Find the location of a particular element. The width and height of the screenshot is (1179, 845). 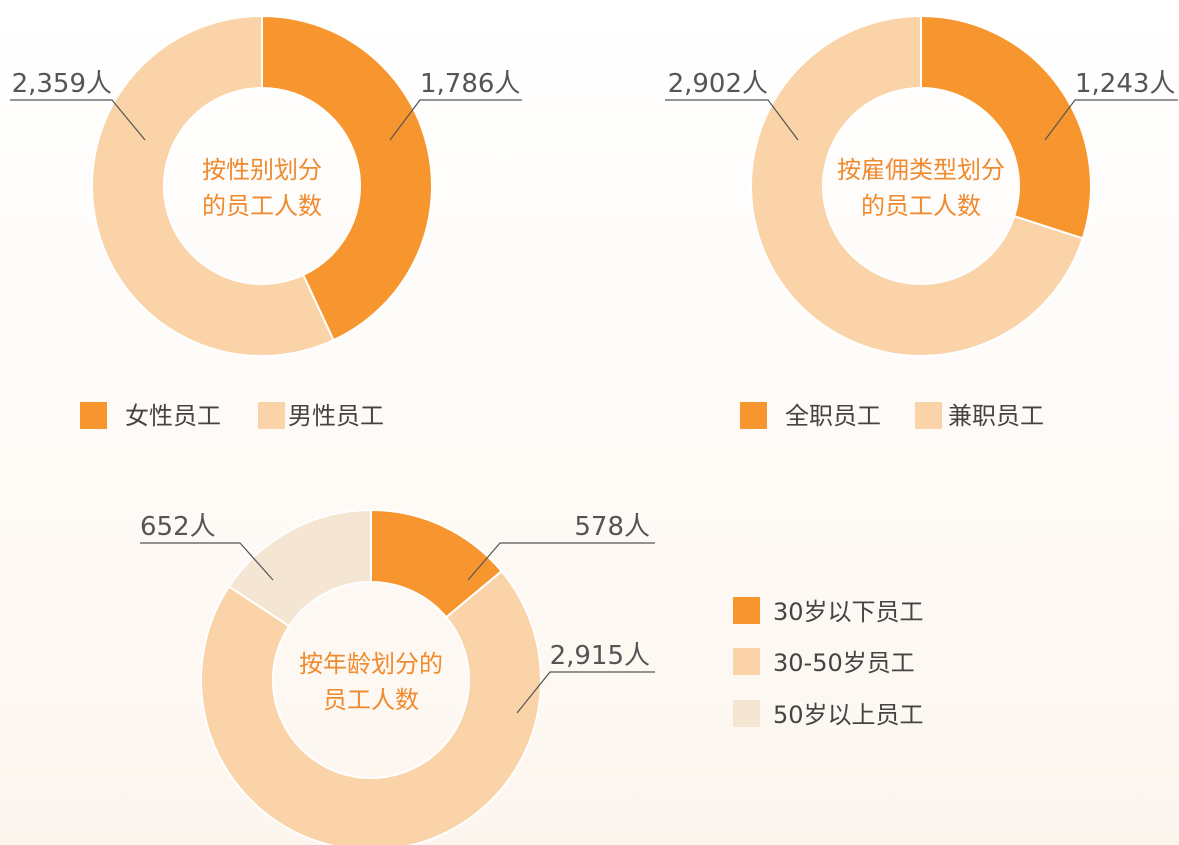

center-title: 员工人数 is located at coordinates (371, 700).